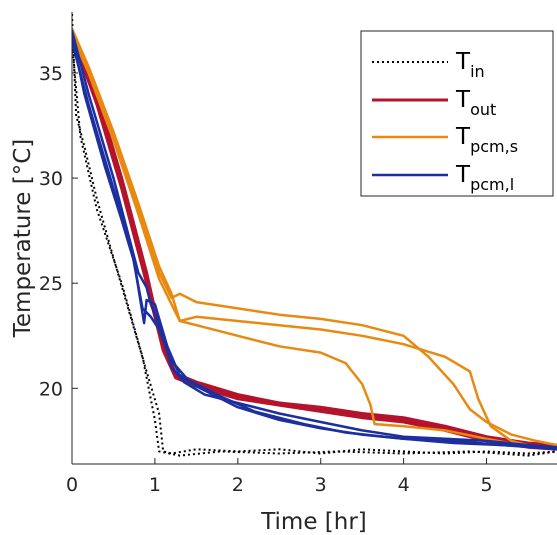 The image size is (557, 535). Describe the element at coordinates (486, 485) in the screenshot. I see `x-tick-label: 5` at that location.